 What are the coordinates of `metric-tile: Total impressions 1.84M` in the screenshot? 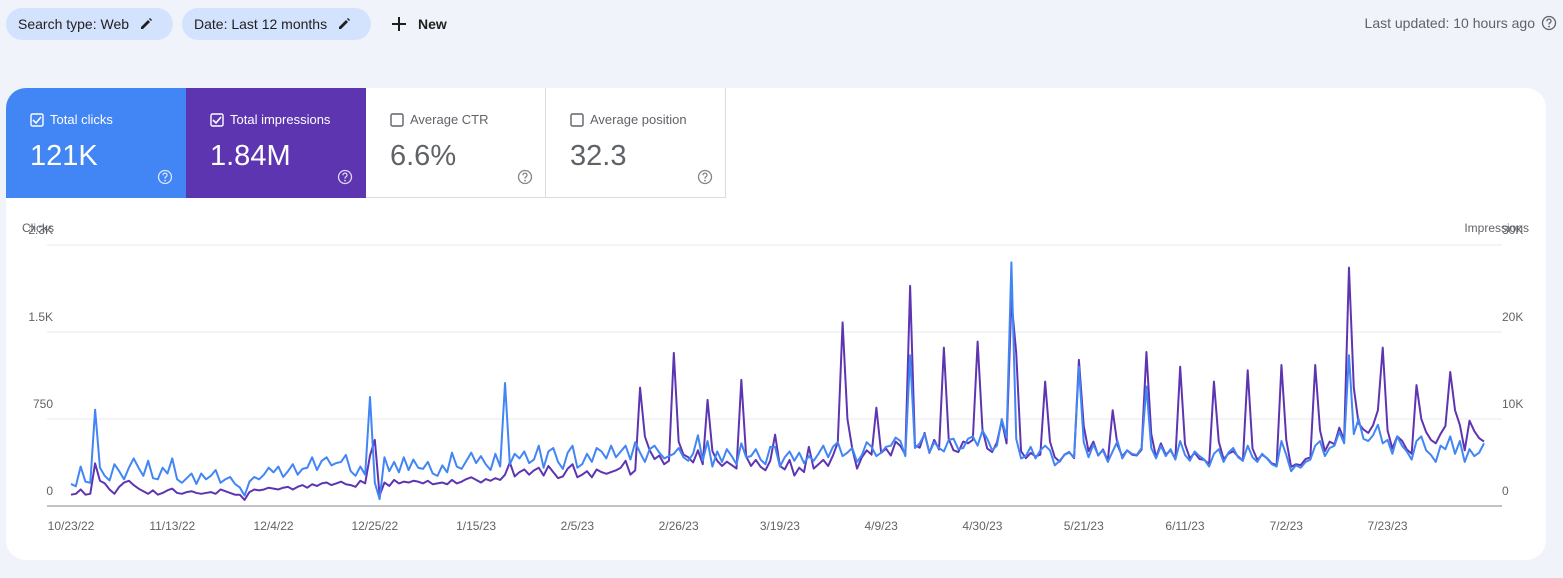 It's located at (276, 143).